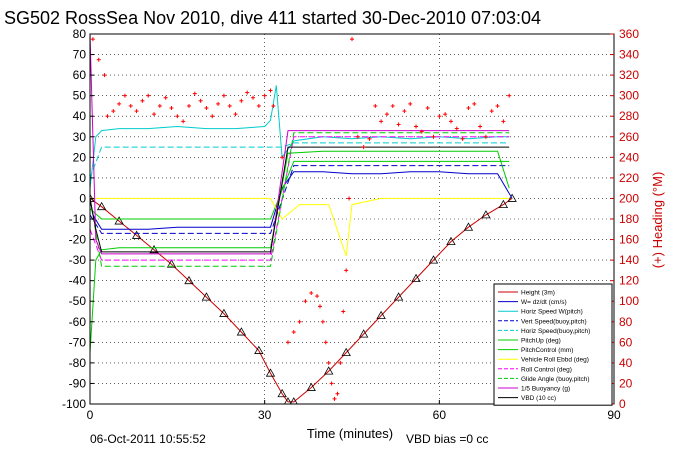  Describe the element at coordinates (629, 157) in the screenshot. I see `right-tick-label: 240` at that location.